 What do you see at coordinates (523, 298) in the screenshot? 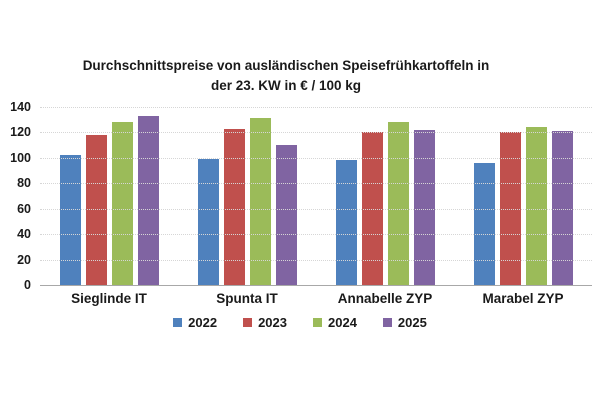
I see `category-label: Marabel ZYP` at bounding box center [523, 298].